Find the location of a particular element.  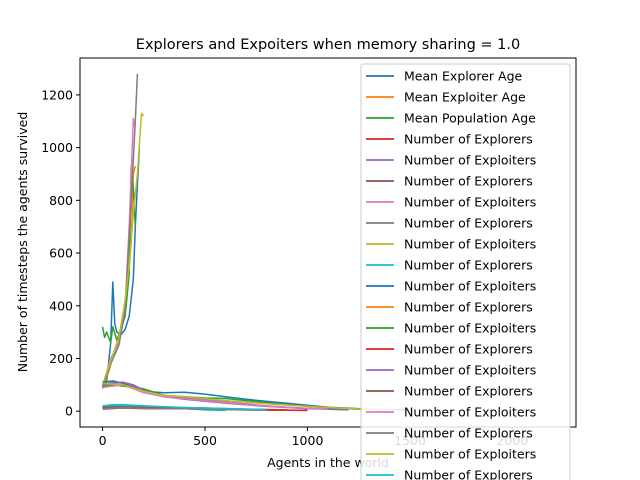

y-tick-label: 1200 is located at coordinates (57, 94).